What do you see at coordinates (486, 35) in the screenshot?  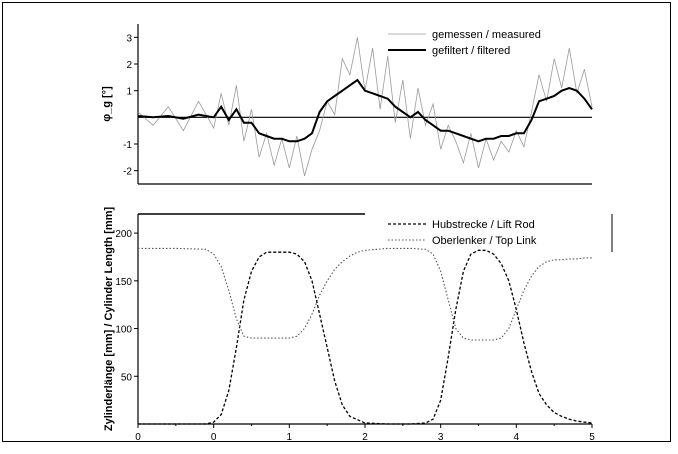 I see `legend-label: gemessen / measured` at bounding box center [486, 35].